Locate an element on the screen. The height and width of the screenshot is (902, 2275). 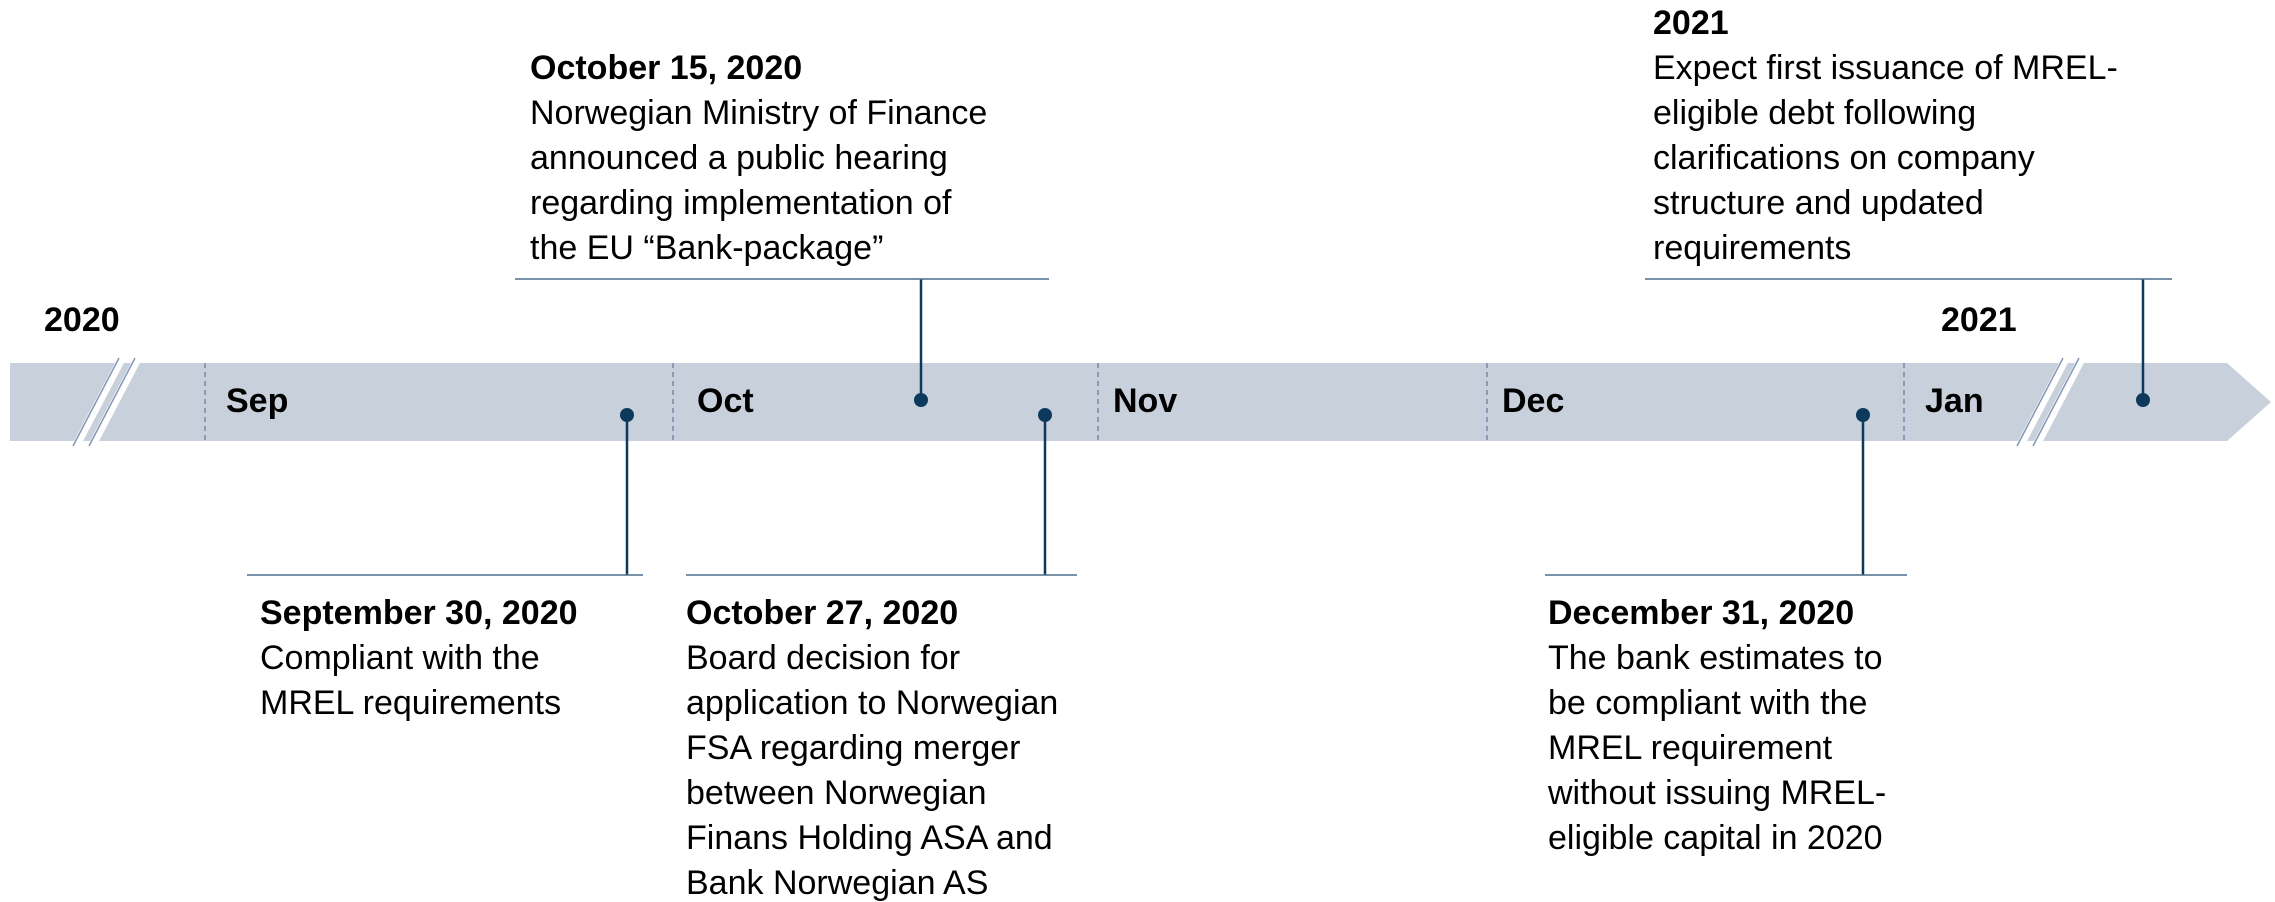
event-date: October 15, 2020 is located at coordinates (666, 68).